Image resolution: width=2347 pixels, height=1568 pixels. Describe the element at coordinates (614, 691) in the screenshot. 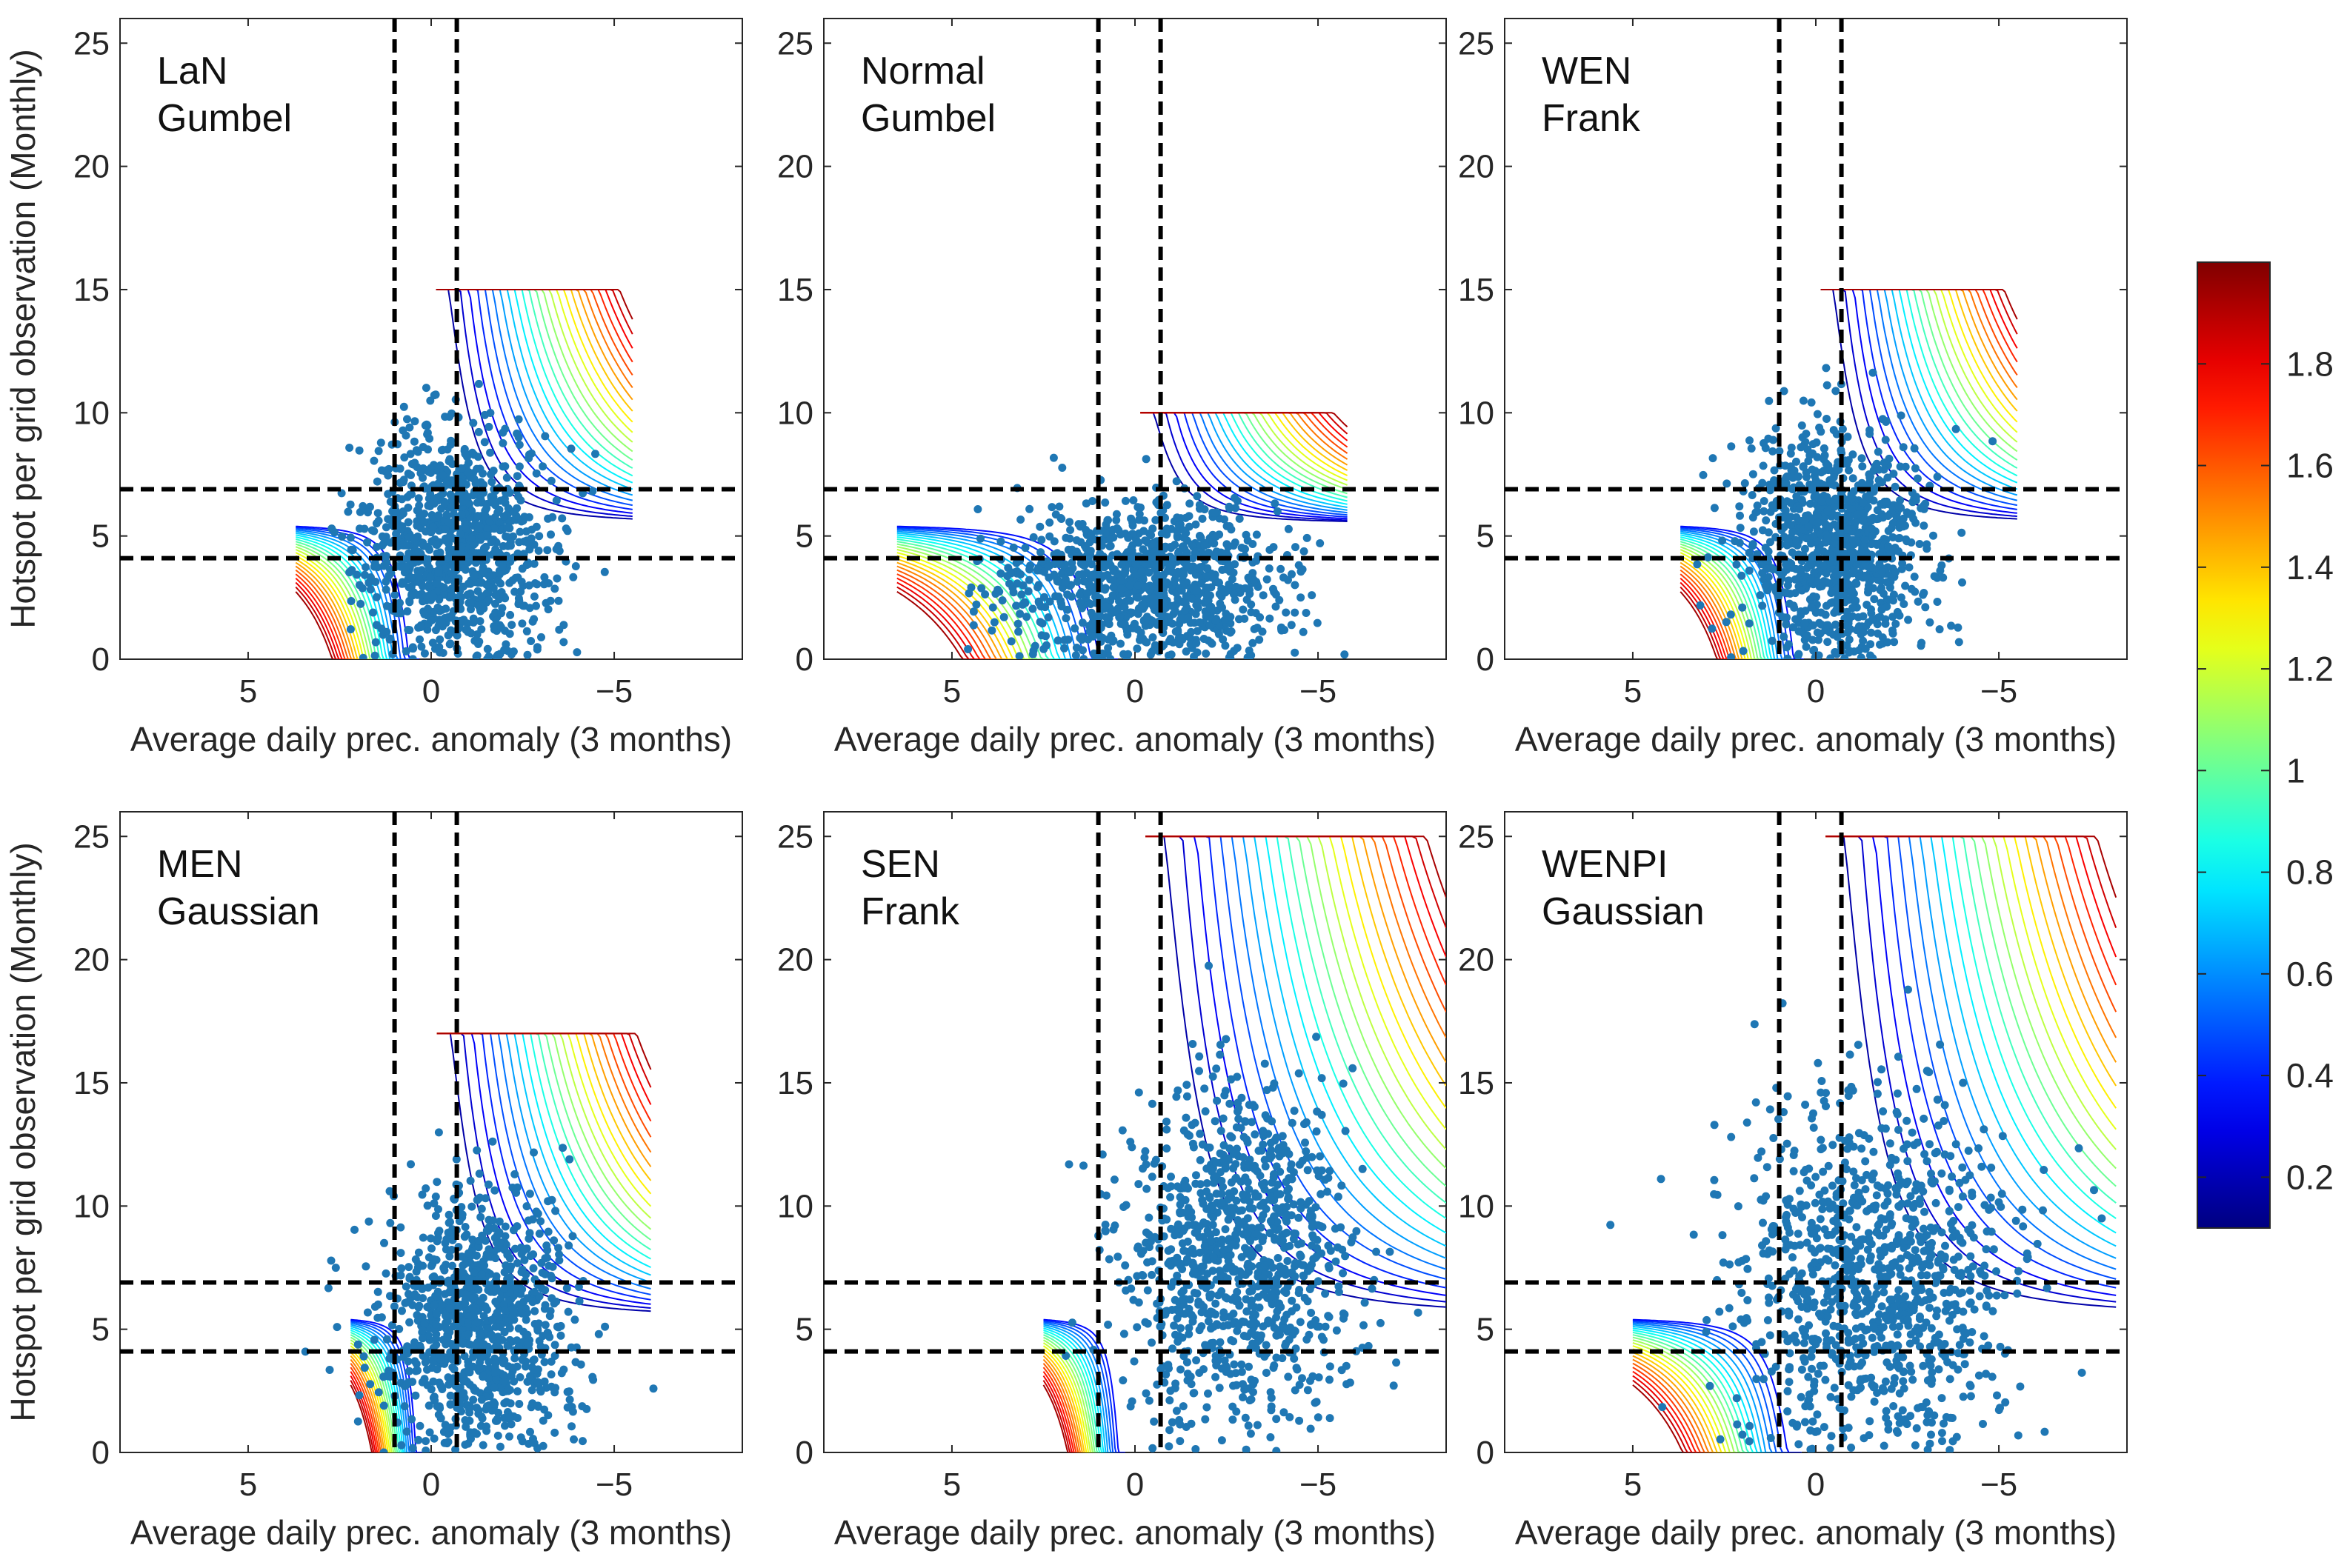

I see `x-tick-label: −5` at that location.